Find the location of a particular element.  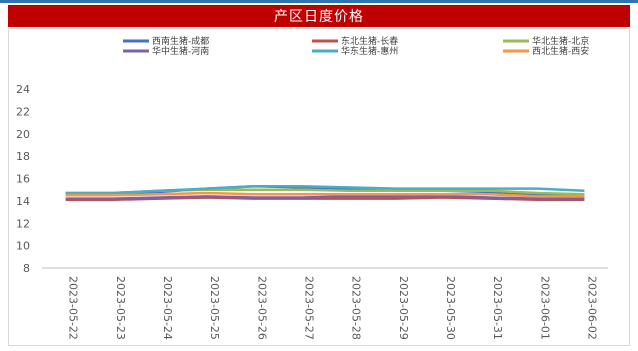

legend-label: 华东生猪-惠州 is located at coordinates (369, 51).